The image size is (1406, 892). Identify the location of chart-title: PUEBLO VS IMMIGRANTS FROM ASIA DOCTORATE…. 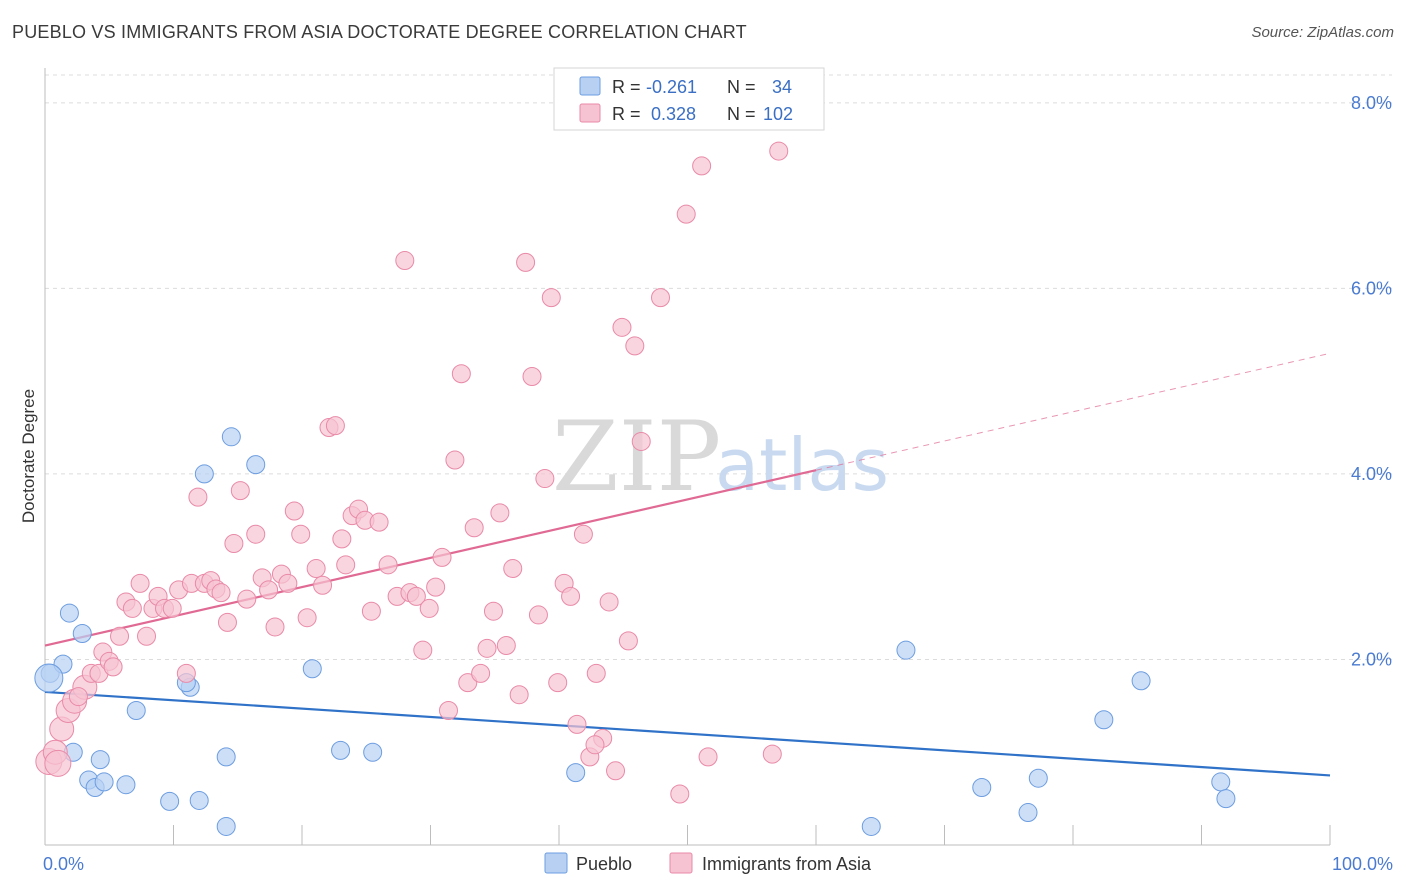
(379, 32).